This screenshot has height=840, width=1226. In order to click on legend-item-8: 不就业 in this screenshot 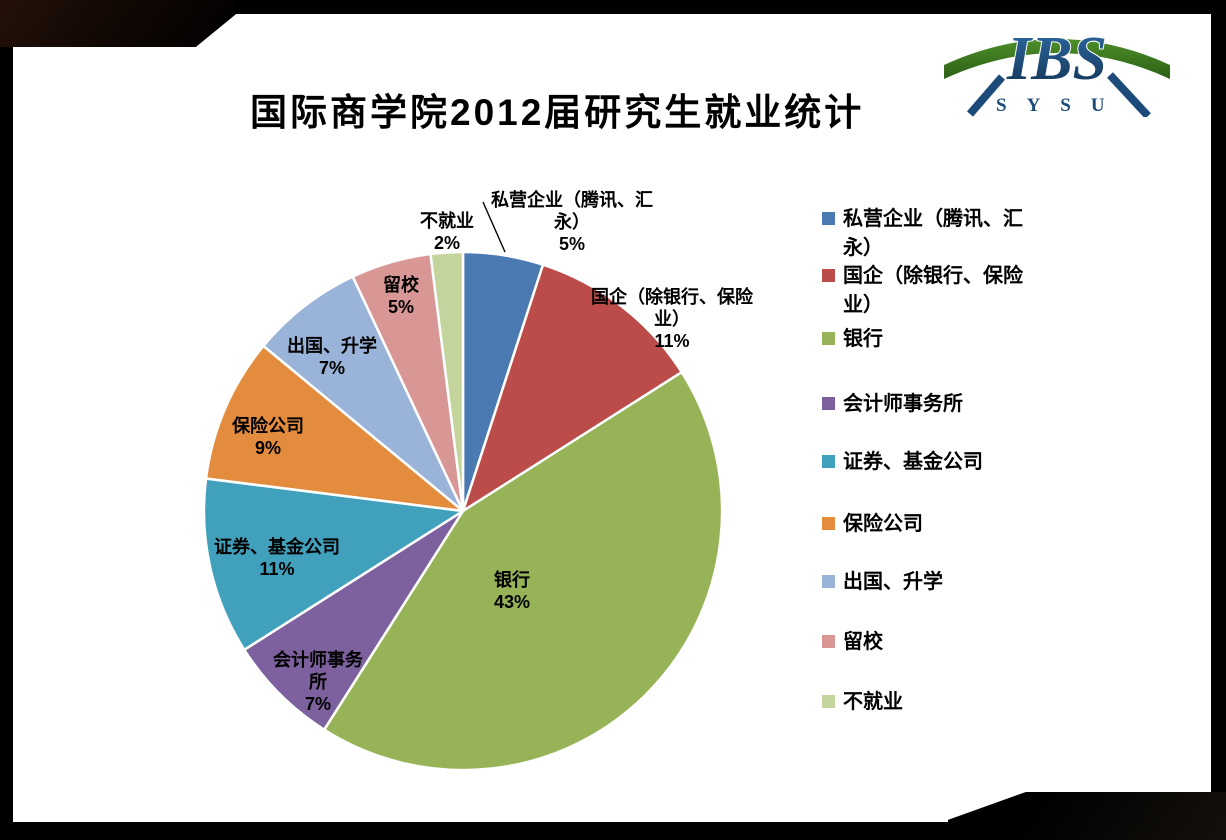, I will do `click(861, 702)`.